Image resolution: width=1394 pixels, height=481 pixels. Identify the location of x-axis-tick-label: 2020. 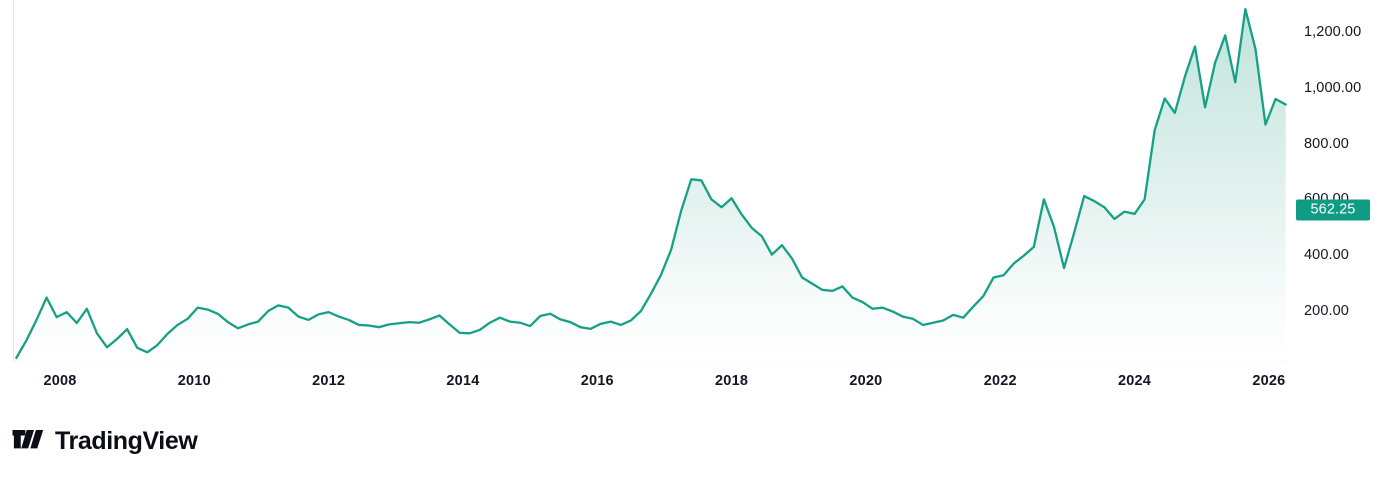
(866, 381).